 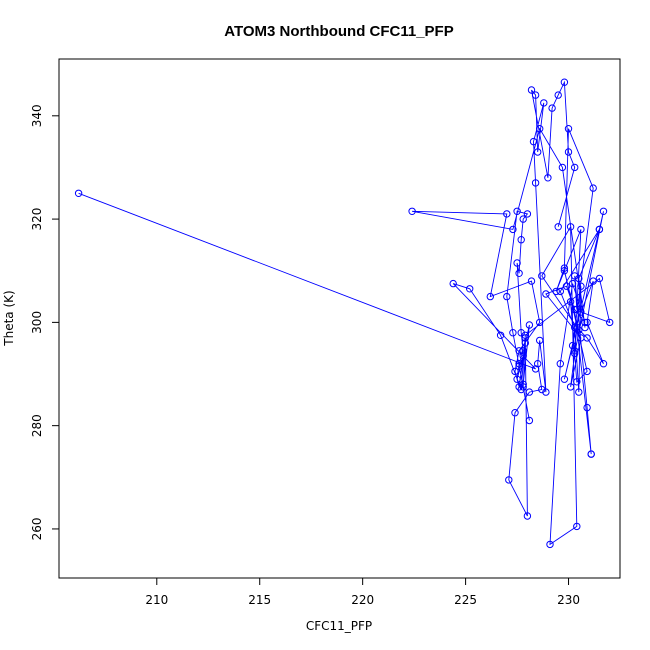 What do you see at coordinates (338, 31) in the screenshot?
I see `chart-title: ATOM3 Northbound CFC11_PFP` at bounding box center [338, 31].